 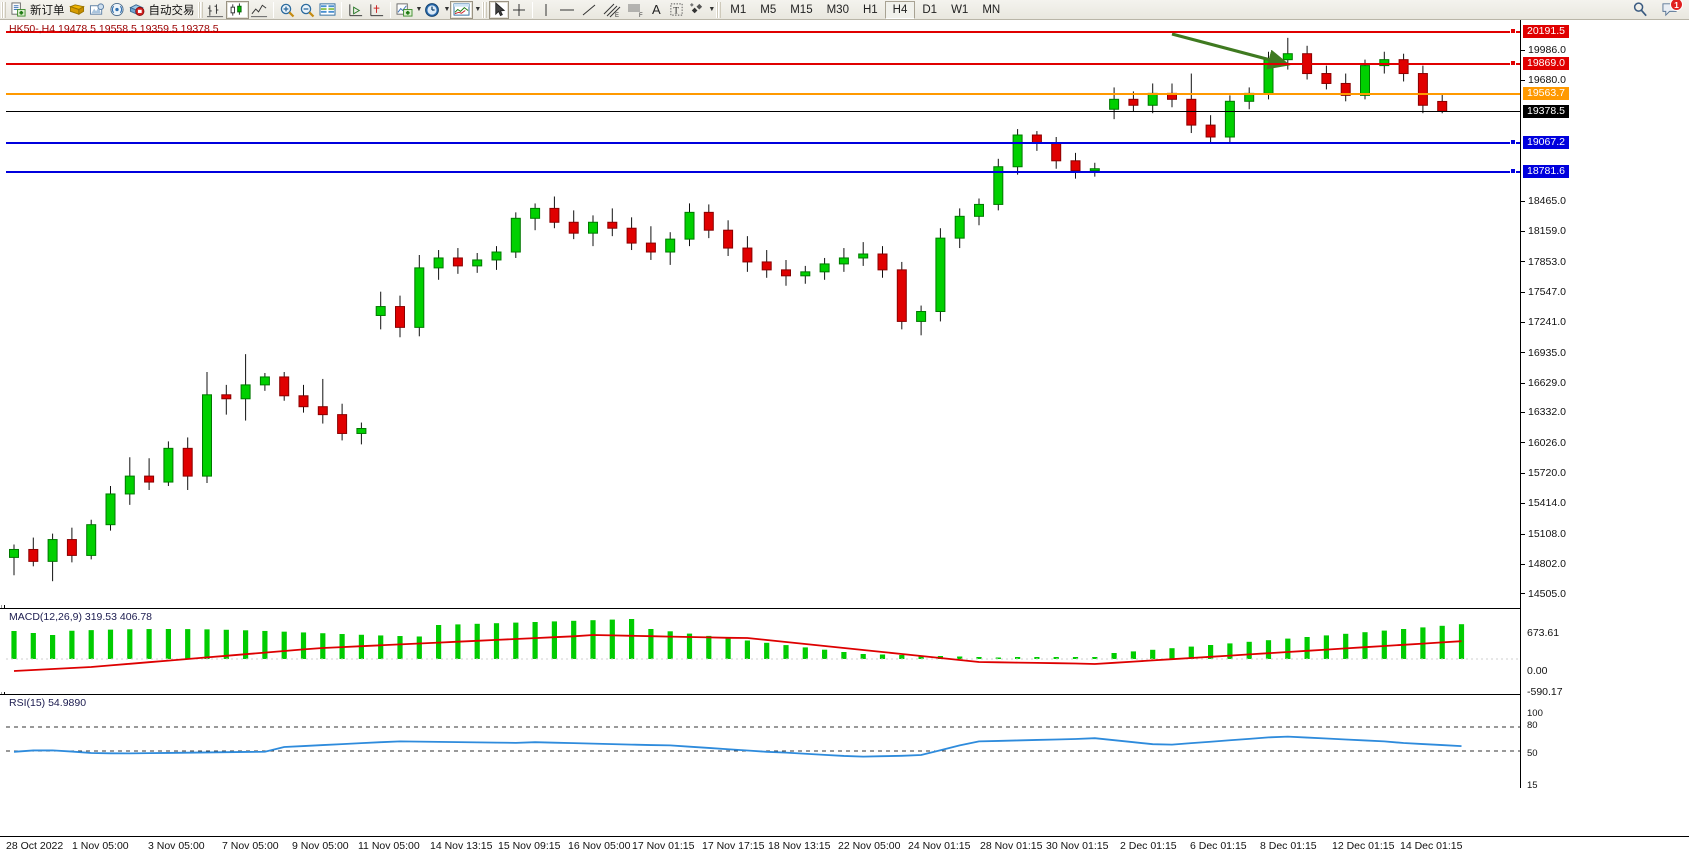 What do you see at coordinates (47, 10) in the screenshot?
I see `new-order-label: 新订单` at bounding box center [47, 10].